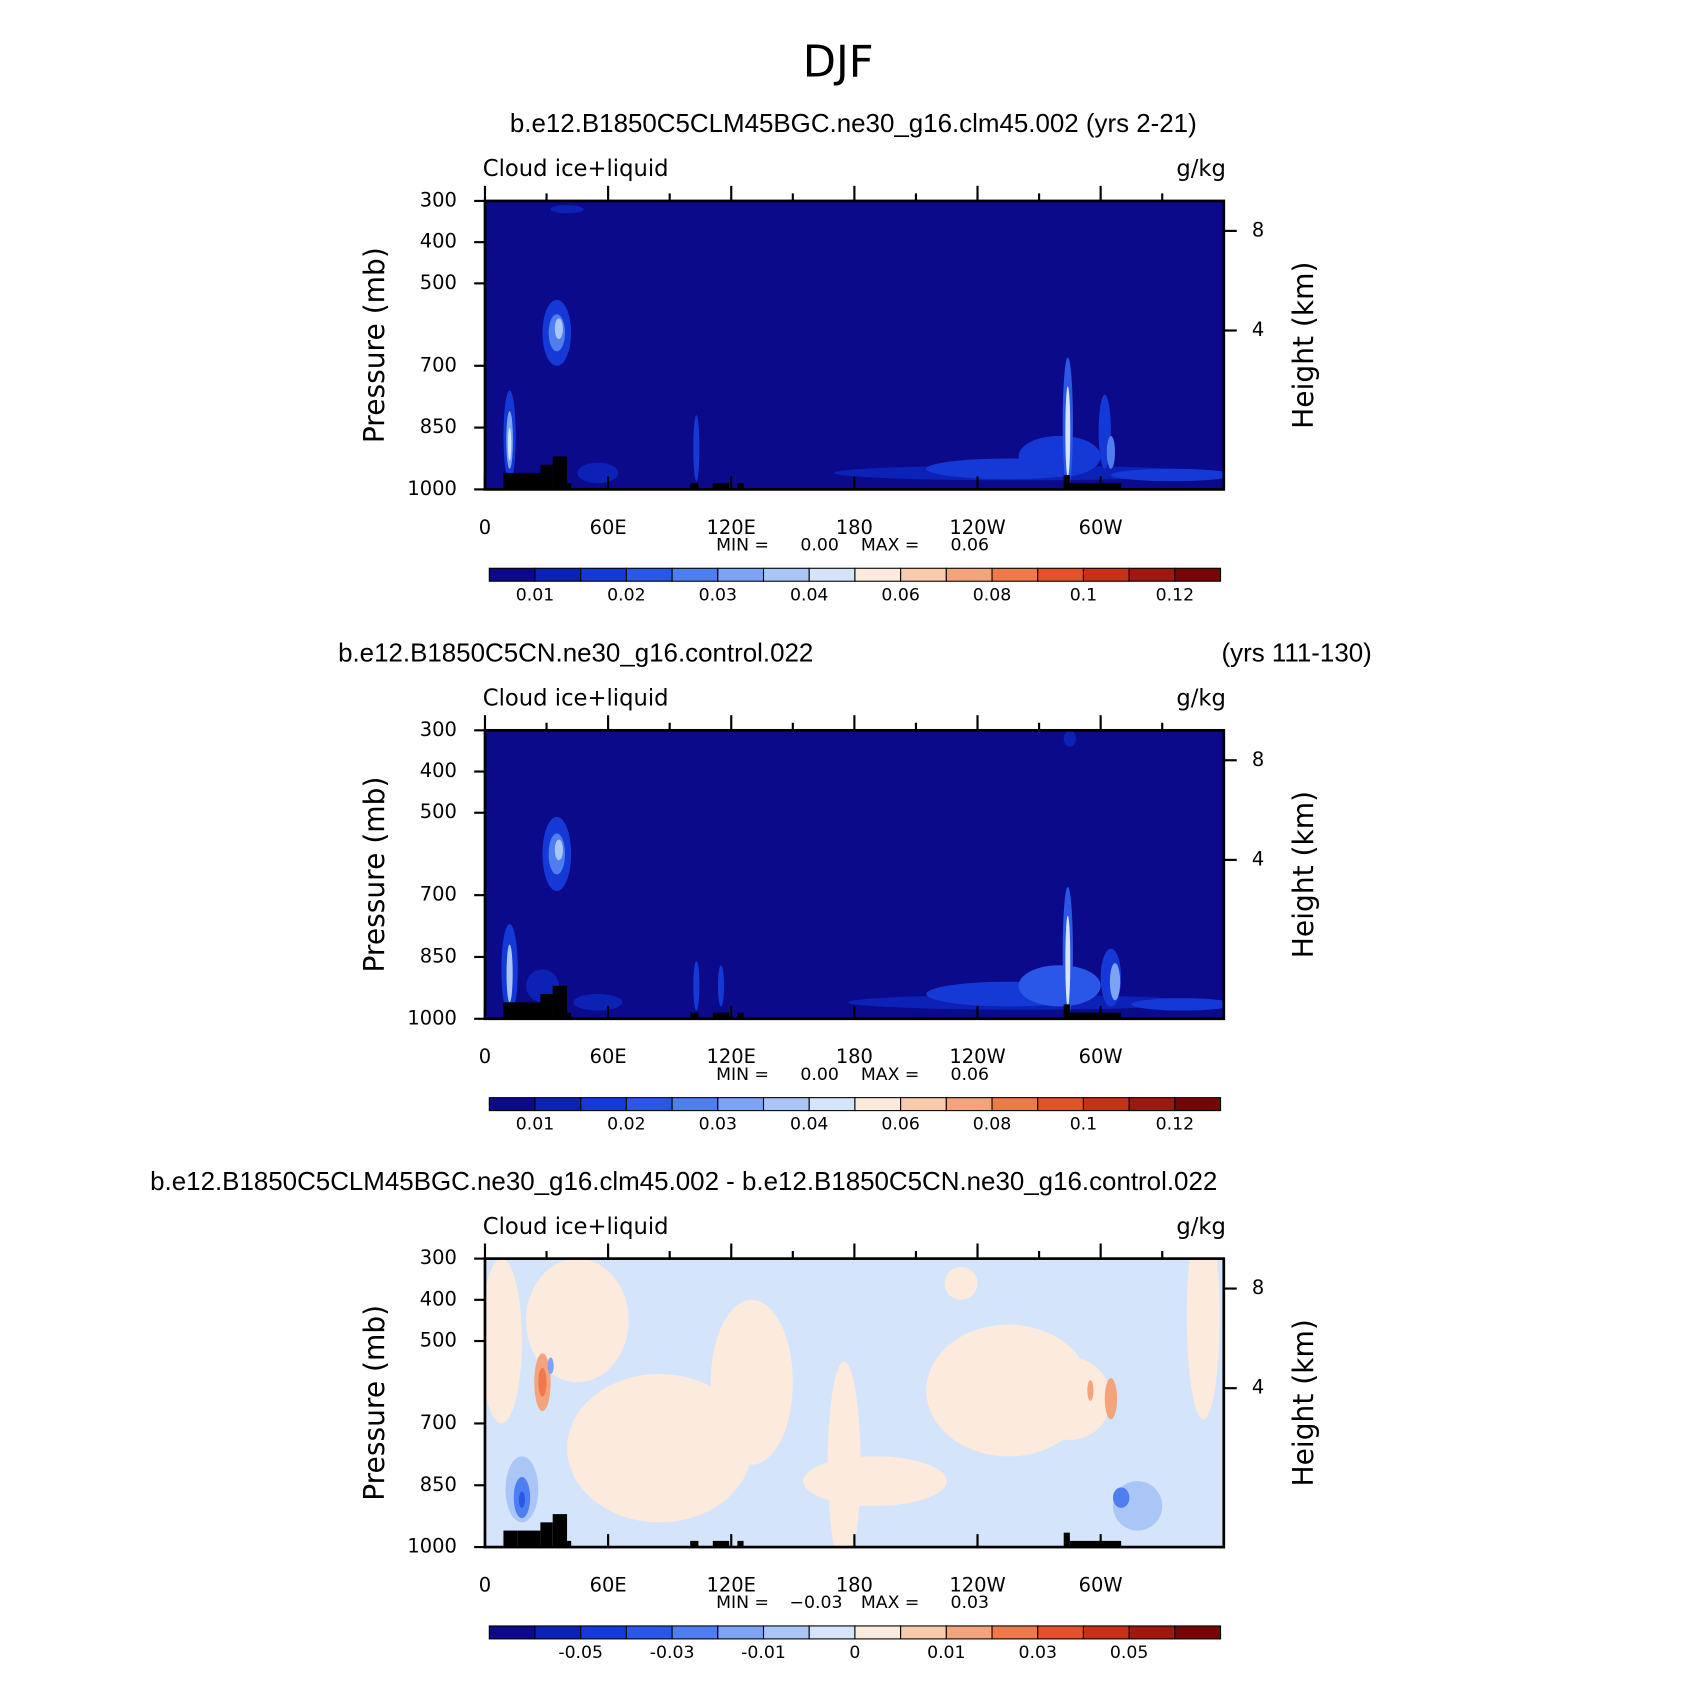 The height and width of the screenshot is (1694, 1685). Describe the element at coordinates (1201, 1227) in the screenshot. I see `right-label: g/kg` at that location.